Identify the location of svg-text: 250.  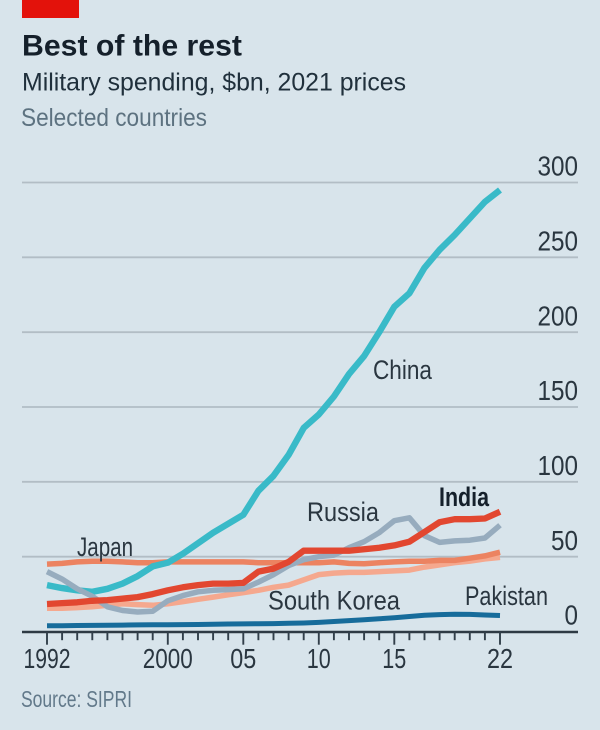
(558, 241).